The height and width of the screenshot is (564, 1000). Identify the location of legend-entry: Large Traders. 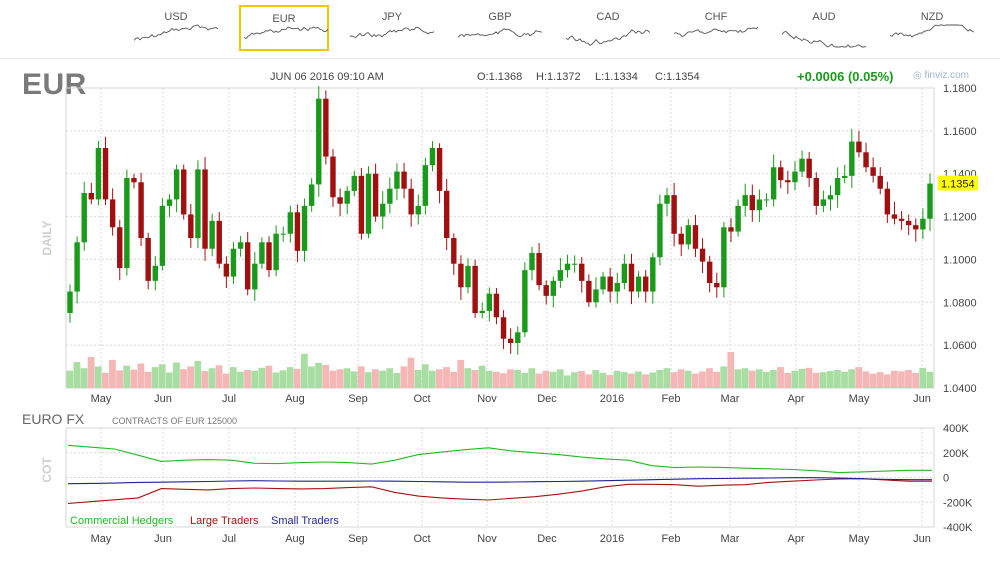
(224, 521).